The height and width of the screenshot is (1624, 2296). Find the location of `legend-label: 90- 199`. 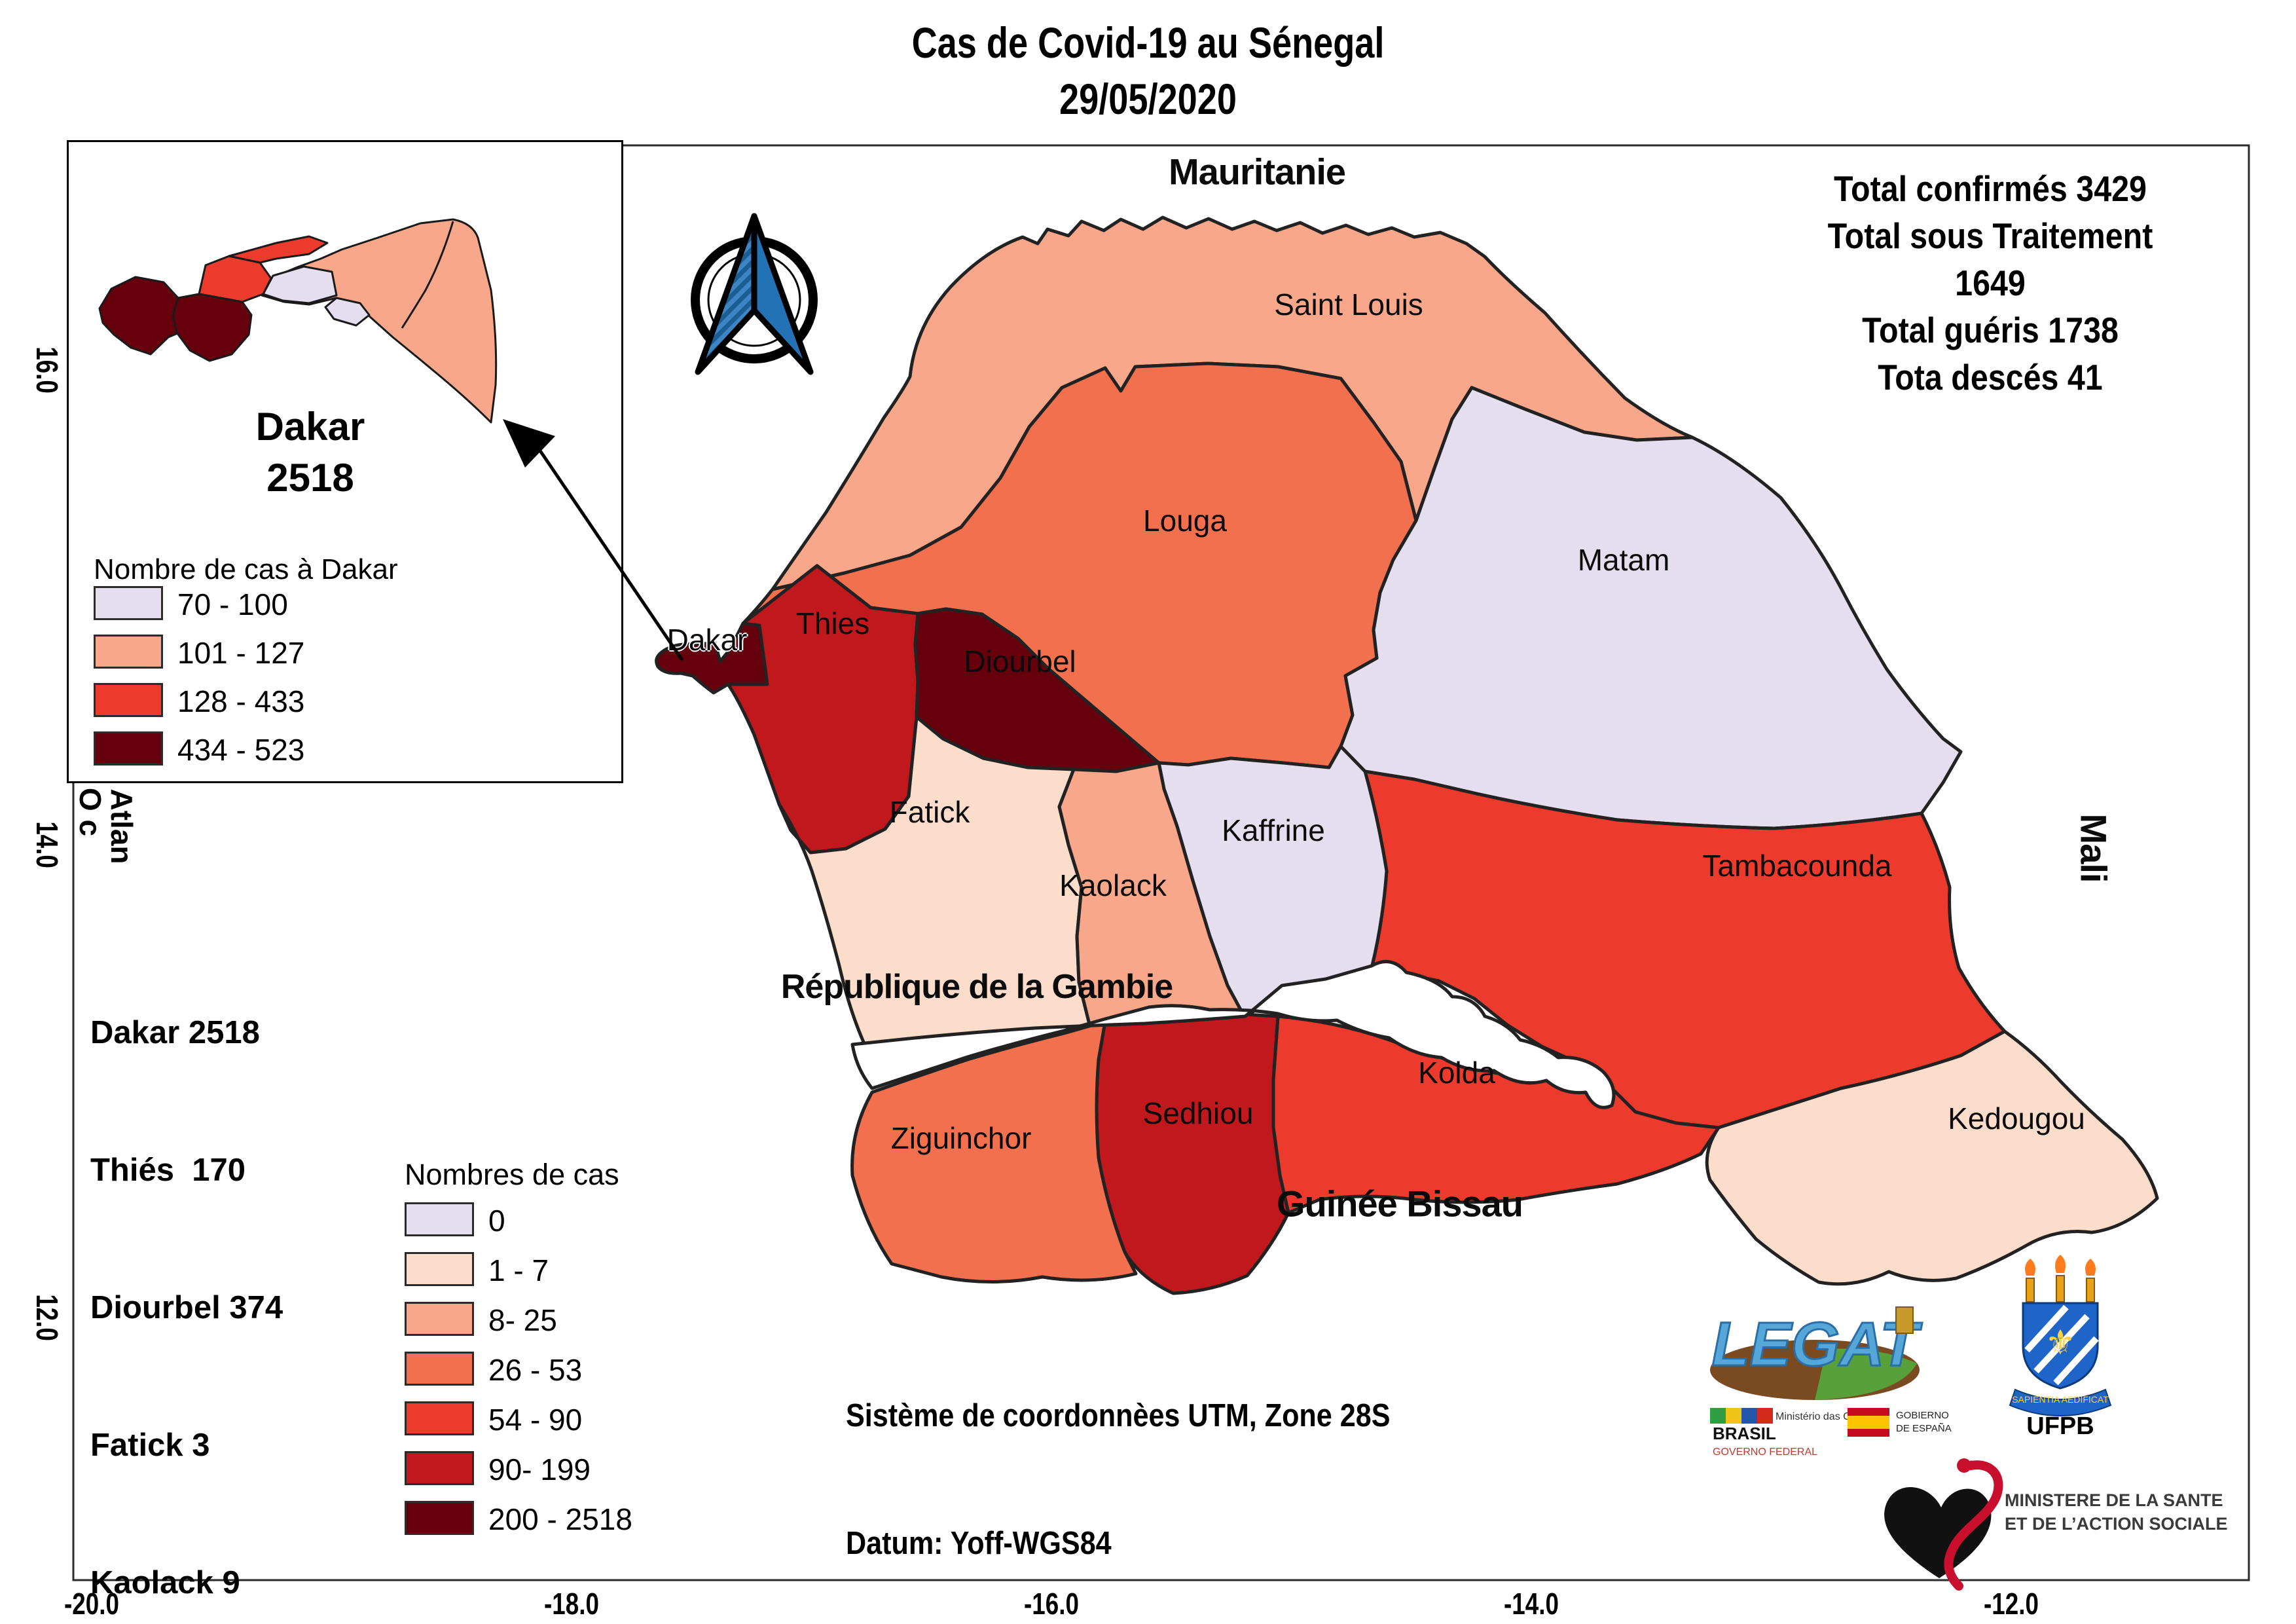

legend-label: 90- 199 is located at coordinates (539, 1469).